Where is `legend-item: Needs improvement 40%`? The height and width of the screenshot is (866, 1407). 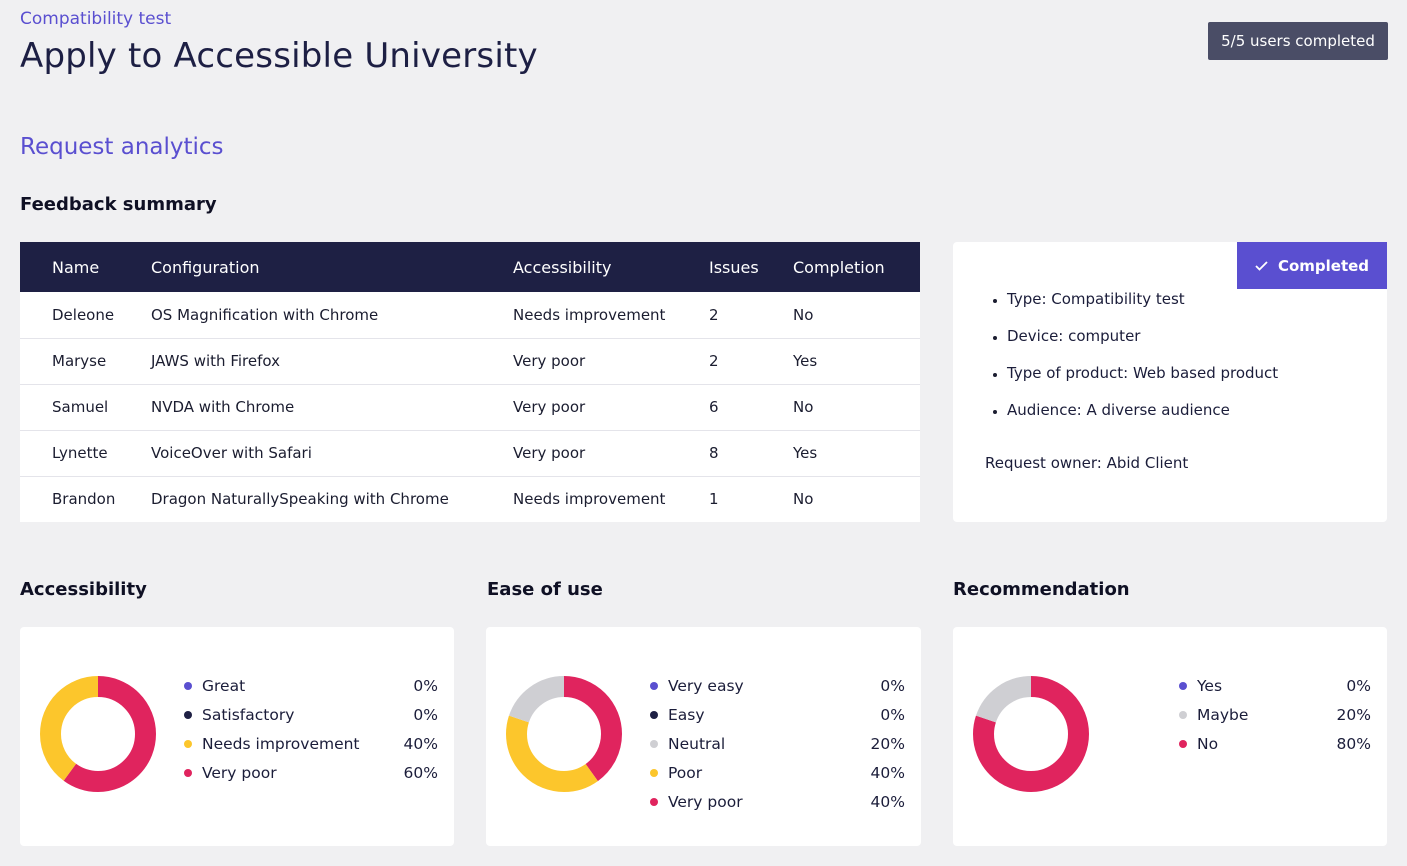
legend-item: Needs improvement 40% is located at coordinates (311, 743).